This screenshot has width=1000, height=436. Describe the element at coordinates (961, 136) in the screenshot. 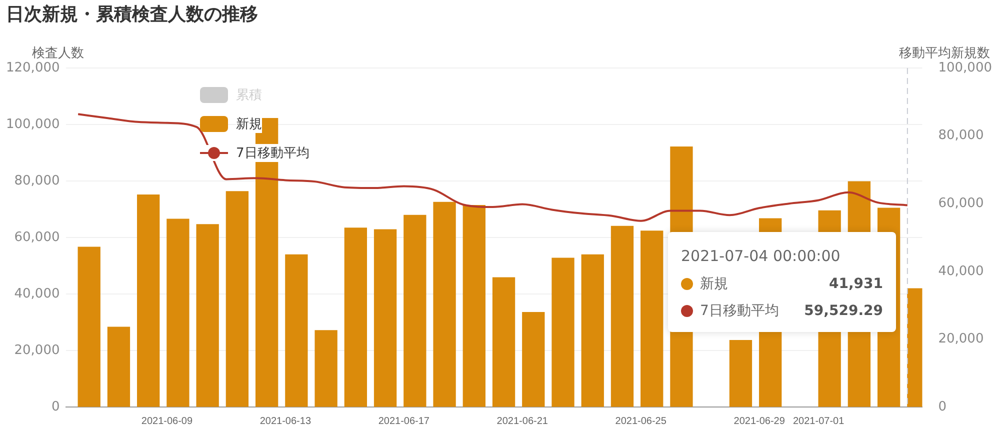

I see `y2-tick-label: 80,000` at that location.